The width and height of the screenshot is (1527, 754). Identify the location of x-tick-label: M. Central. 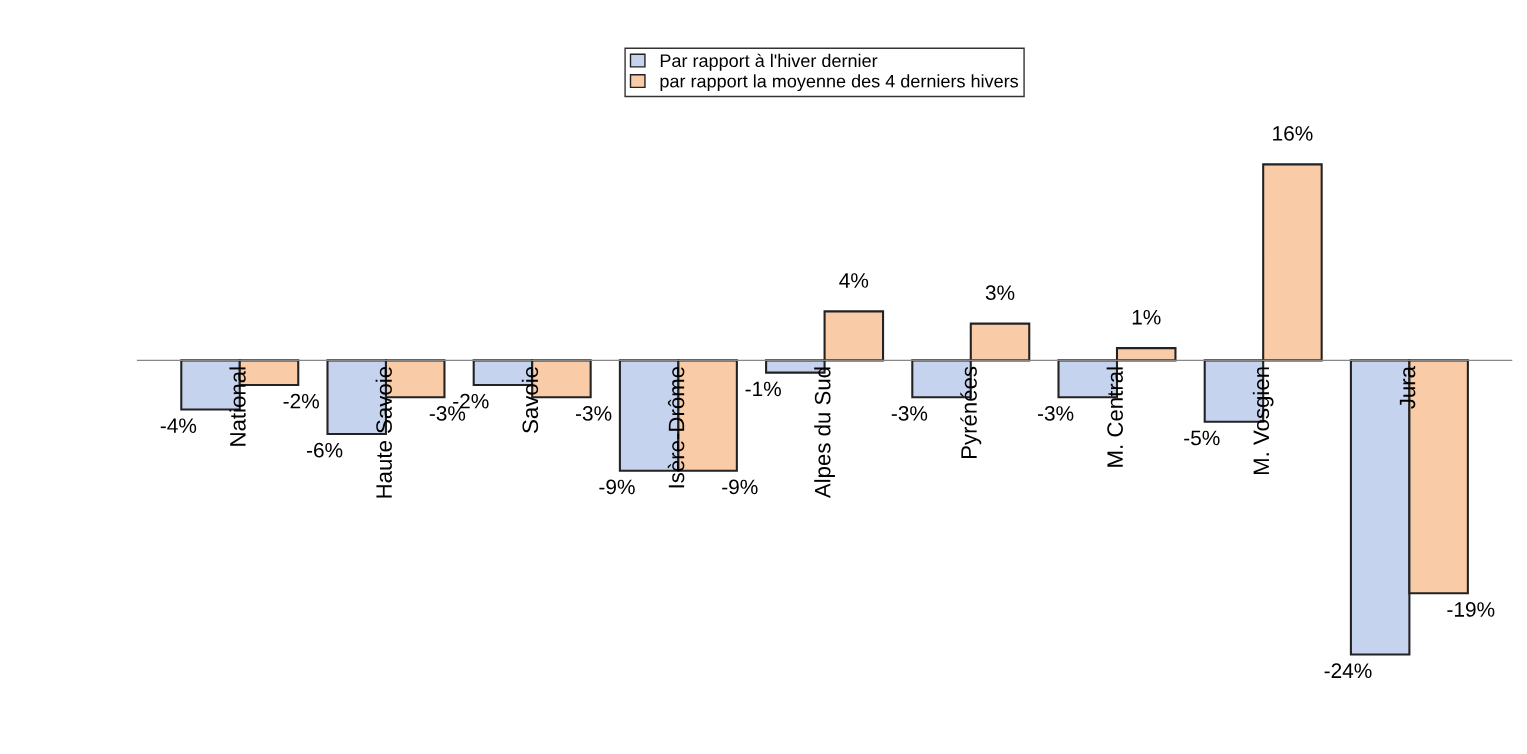
(1114, 417).